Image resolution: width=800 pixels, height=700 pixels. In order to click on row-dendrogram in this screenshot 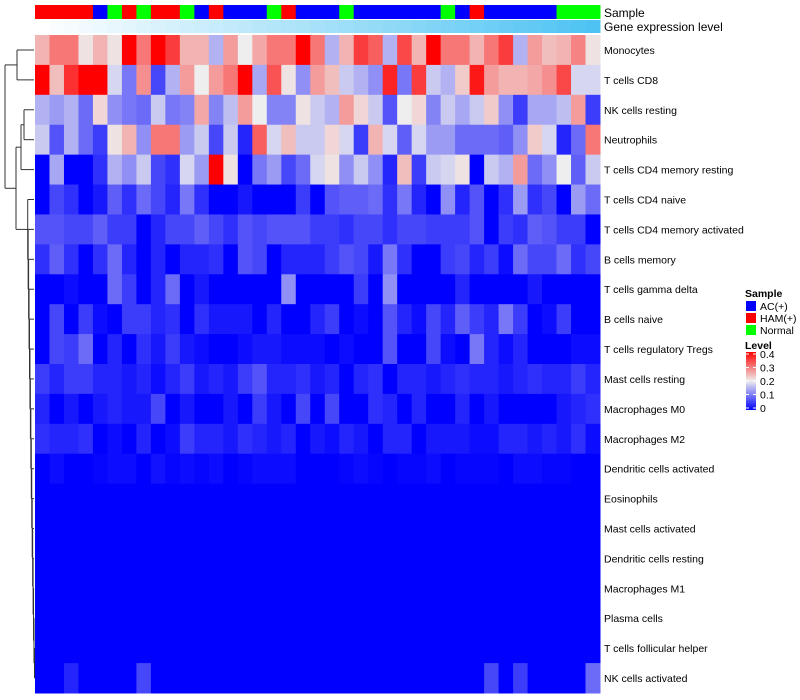, I will do `click(19, 364)`.